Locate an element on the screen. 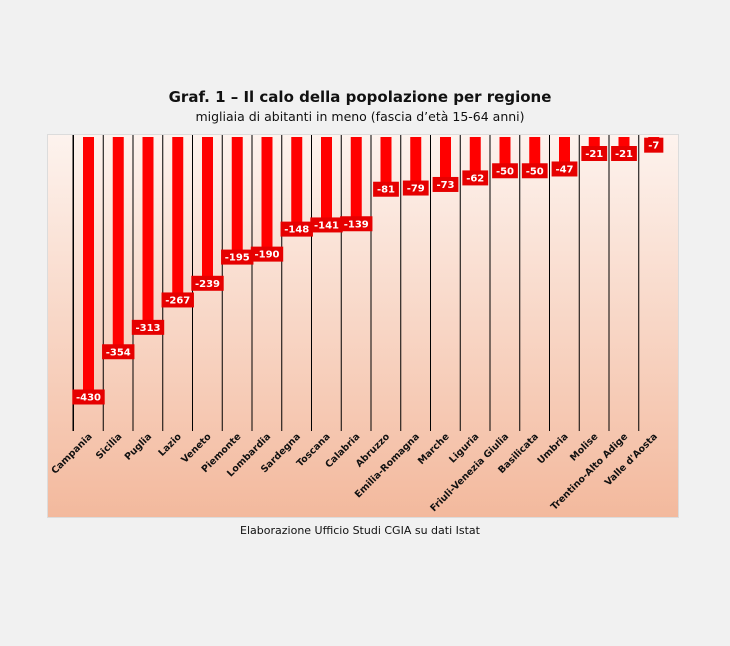 The image size is (730, 646). bar-umbria is located at coordinates (564, 151).